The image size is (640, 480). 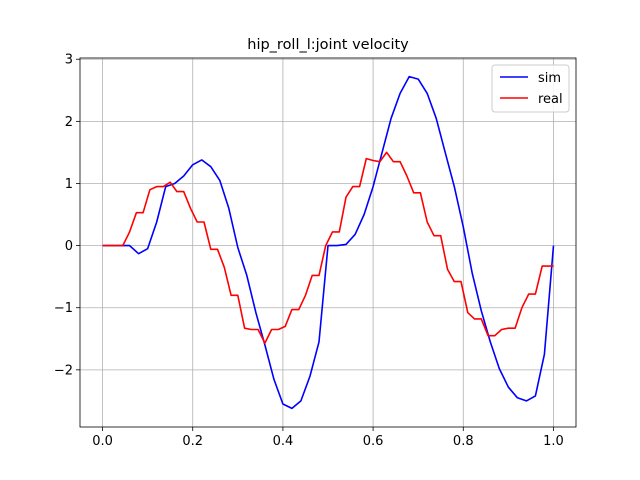 I want to click on x-tick-label: 0.6, so click(x=373, y=441).